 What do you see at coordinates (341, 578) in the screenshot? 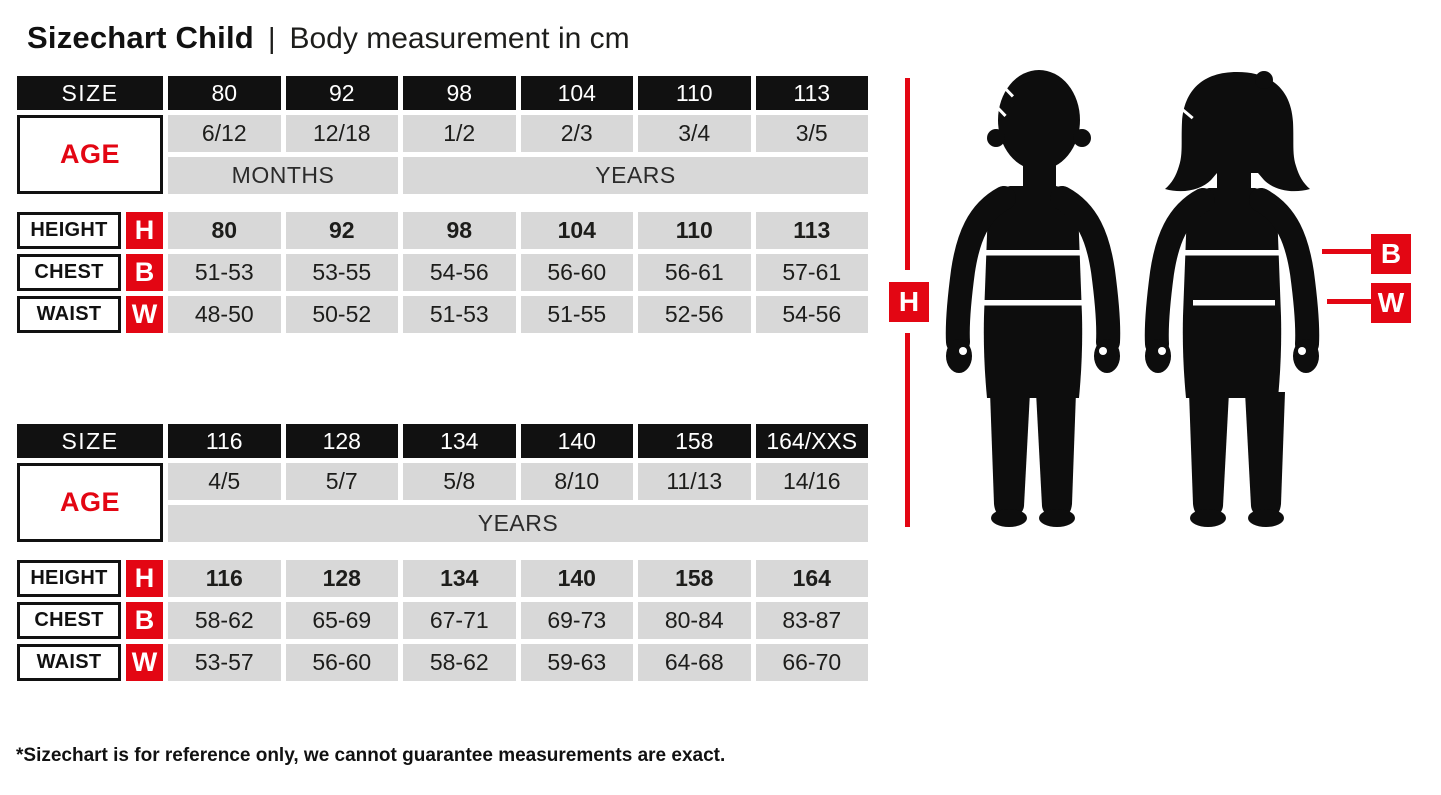
I see `height-value: 128` at bounding box center [341, 578].